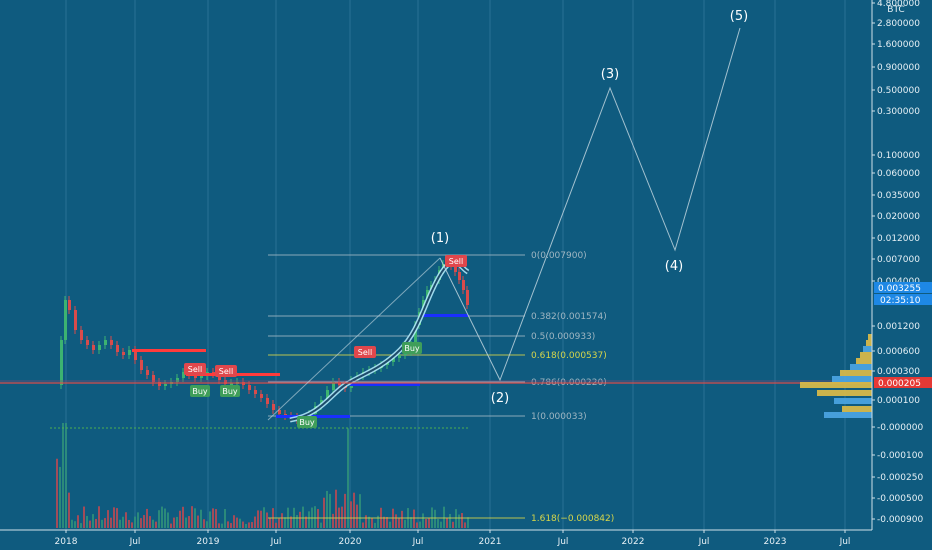  Describe the element at coordinates (898, 352) in the screenshot. I see `y-tick-label: 0.000600` at that location.